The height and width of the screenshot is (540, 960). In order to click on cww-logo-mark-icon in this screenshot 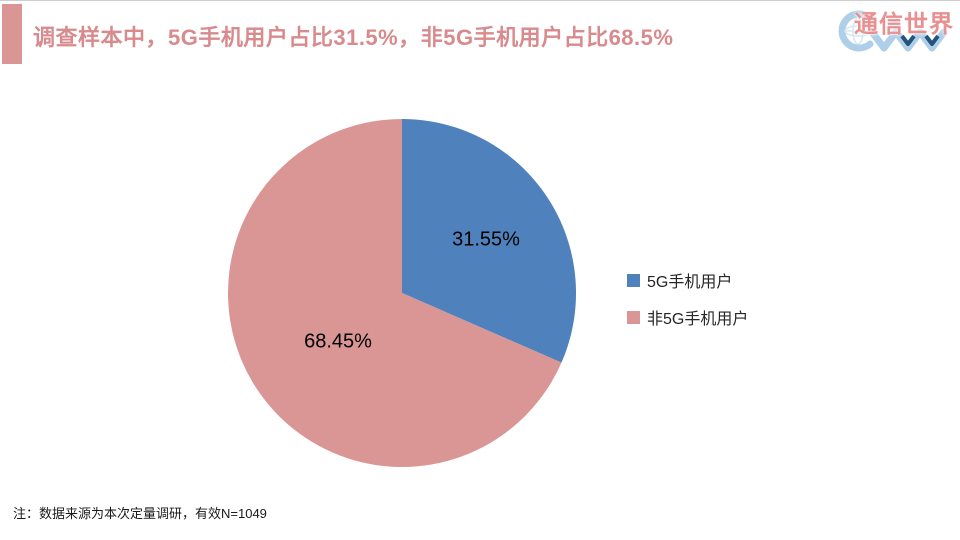, I will do `click(893, 31)`.